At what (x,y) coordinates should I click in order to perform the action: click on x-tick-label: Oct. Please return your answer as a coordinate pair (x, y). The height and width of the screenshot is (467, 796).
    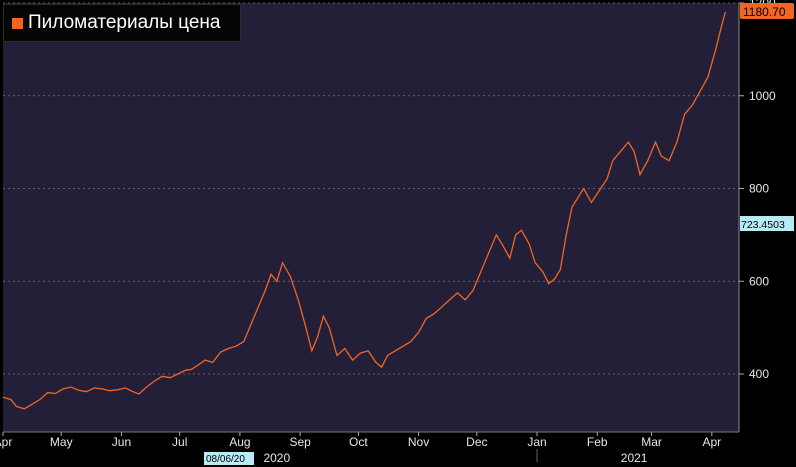
    Looking at the image, I should click on (358, 442).